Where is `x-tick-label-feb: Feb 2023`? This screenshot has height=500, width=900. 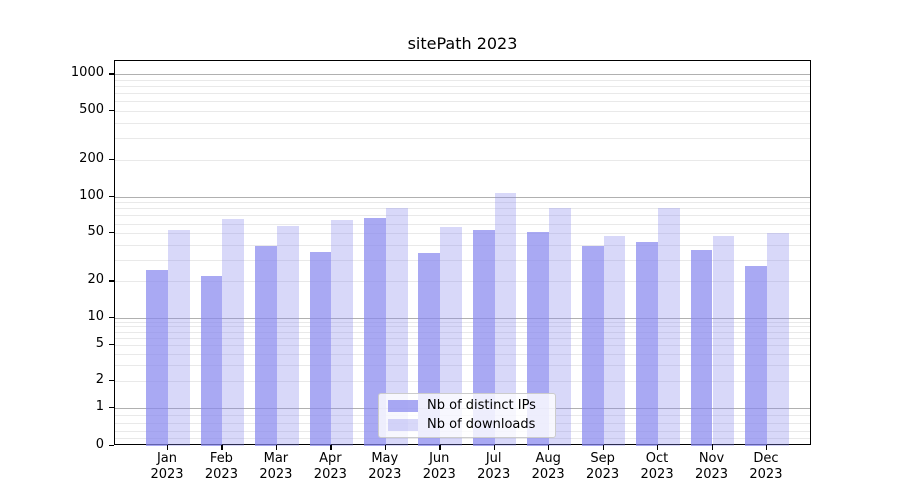
x-tick-label-feb: Feb 2023 is located at coordinates (221, 466).